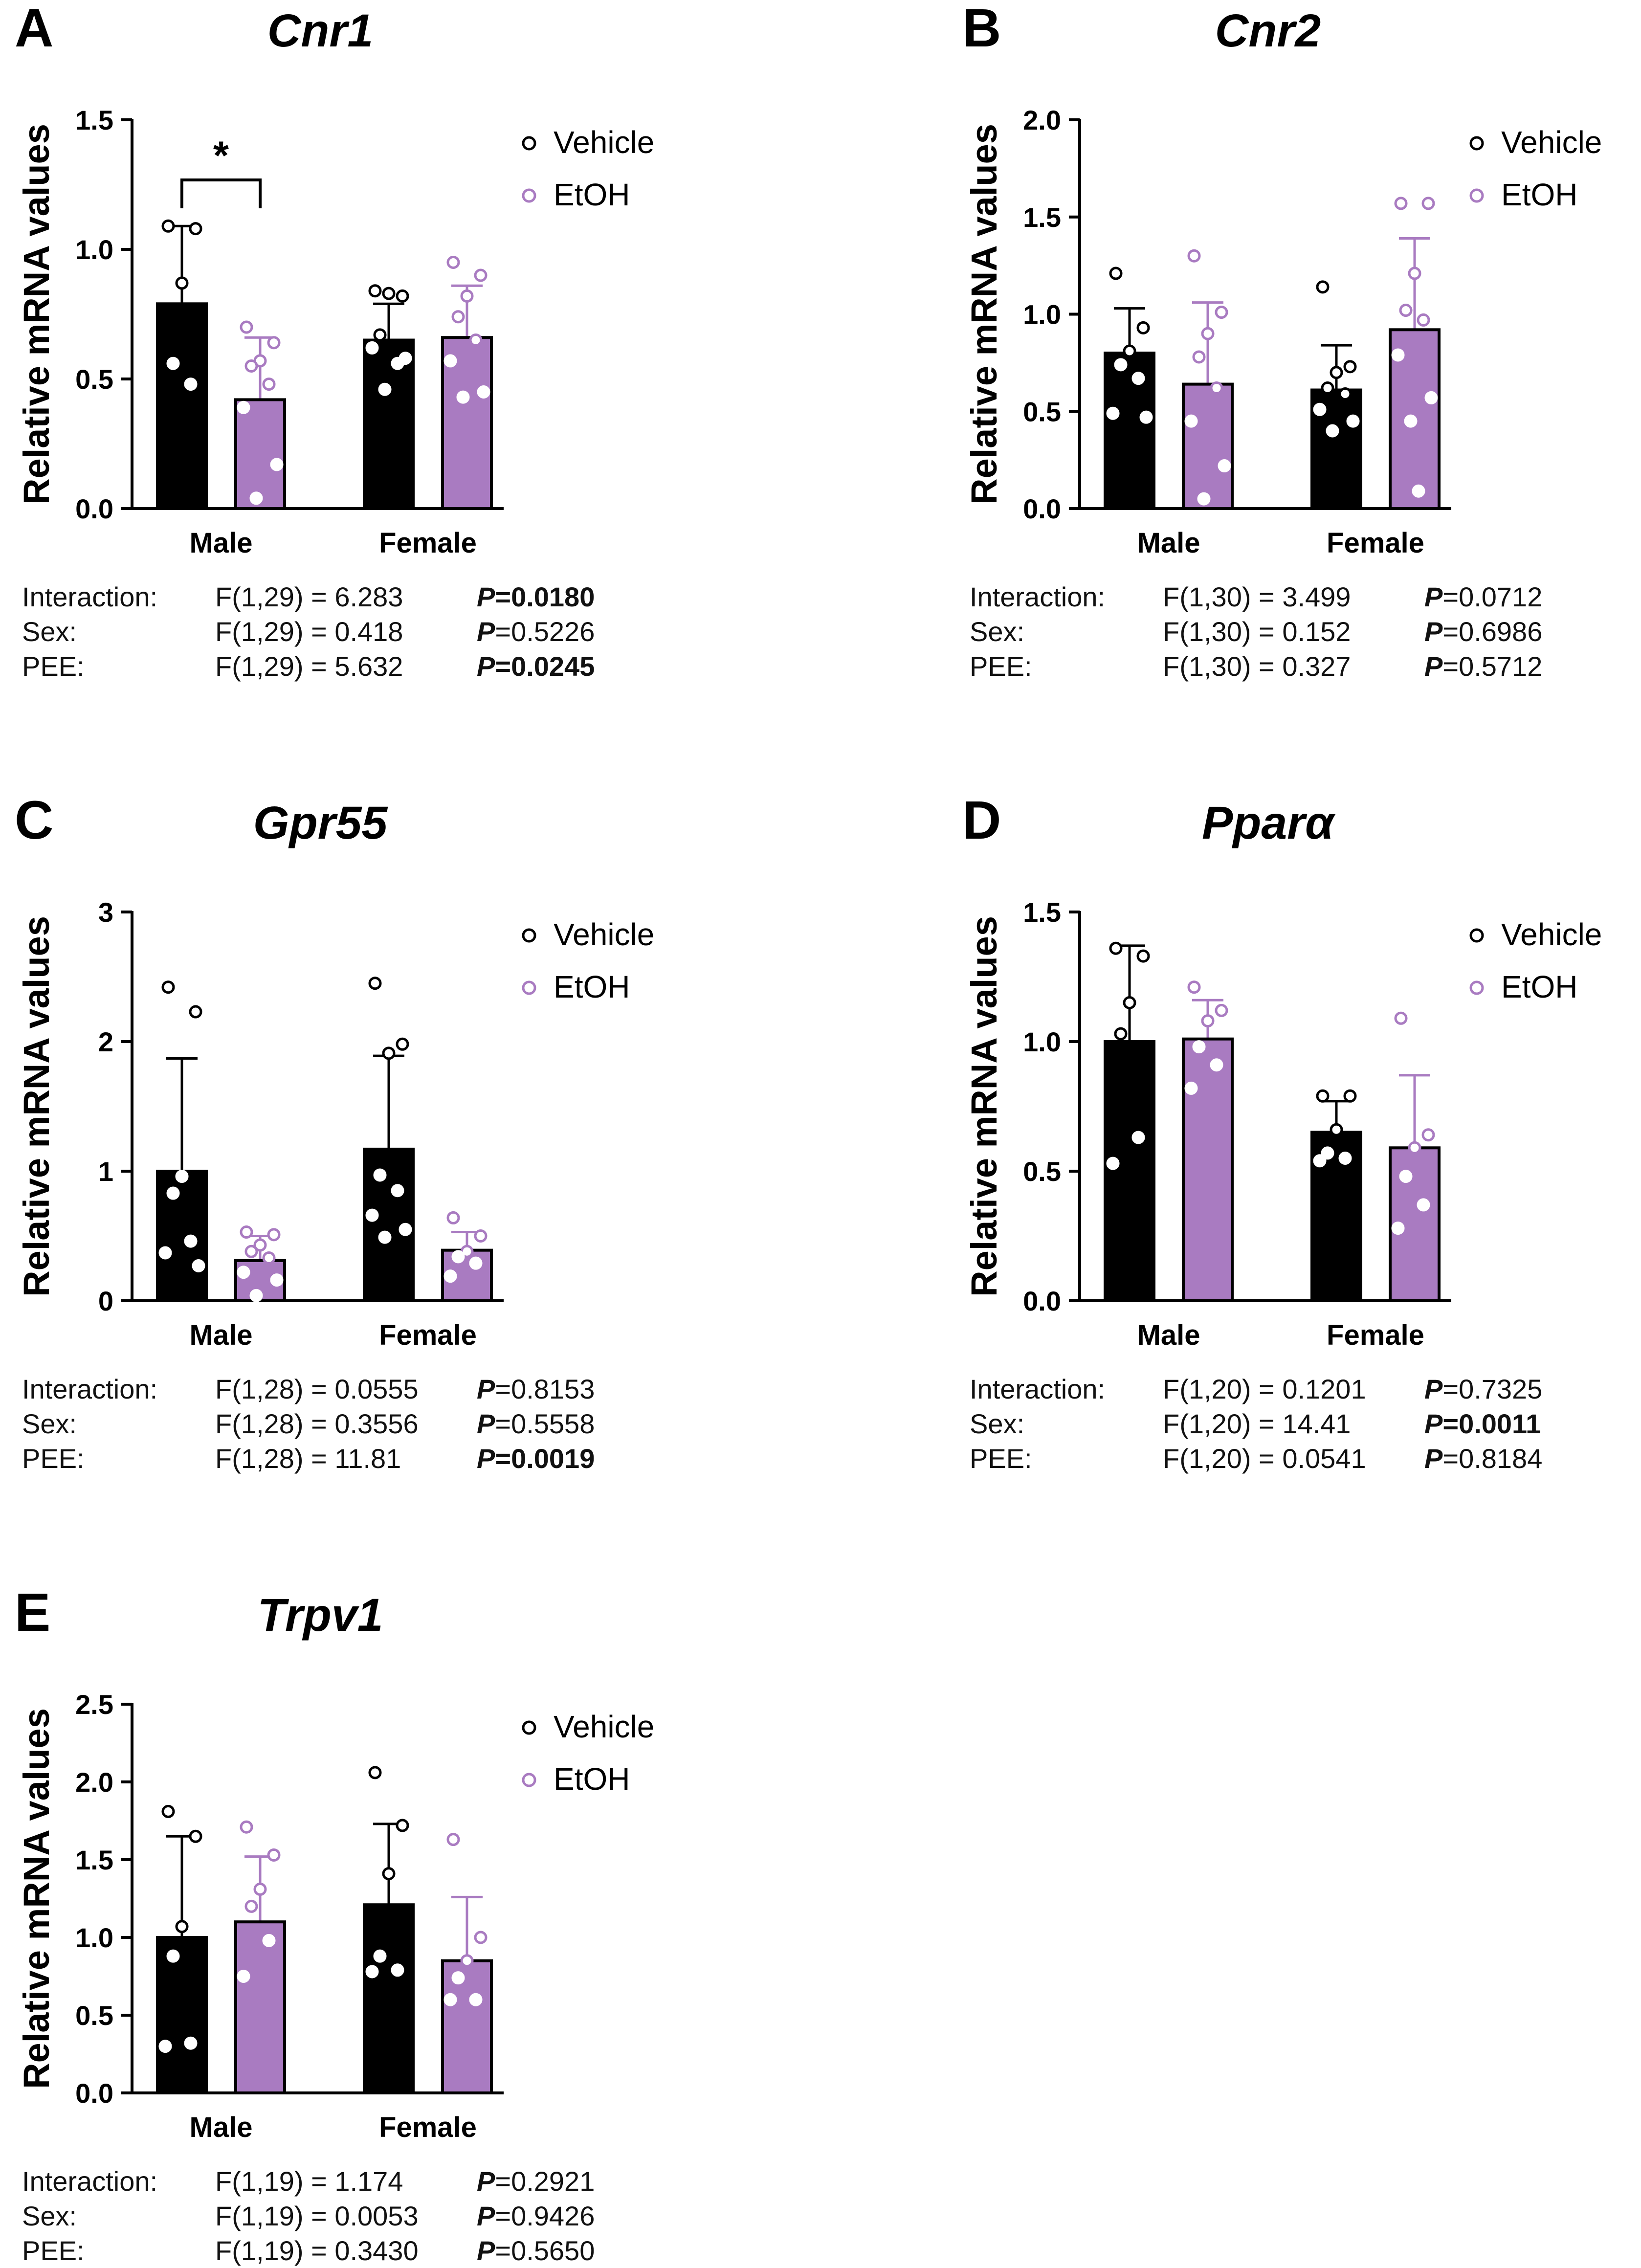 Image resolution: width=1641 pixels, height=2268 pixels. Describe the element at coordinates (1287, 596) in the screenshot. I see `stats-row: Interaction: F(1,30) = 3.499 P=0.0712` at that location.